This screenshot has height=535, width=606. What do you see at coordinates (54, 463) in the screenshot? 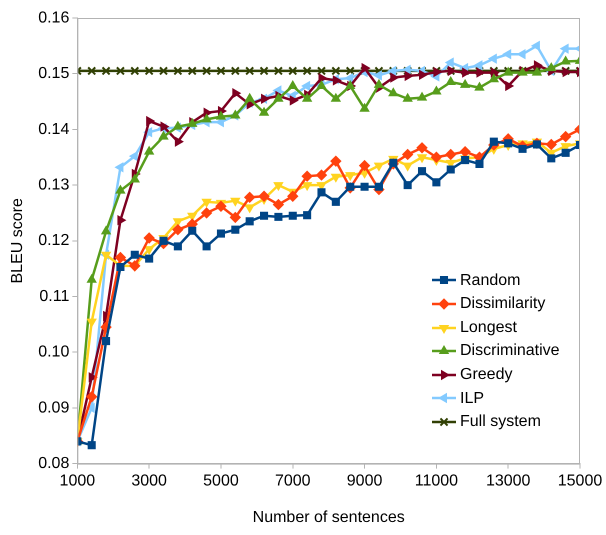
I see `y-tick-label: 0.08` at bounding box center [54, 463].